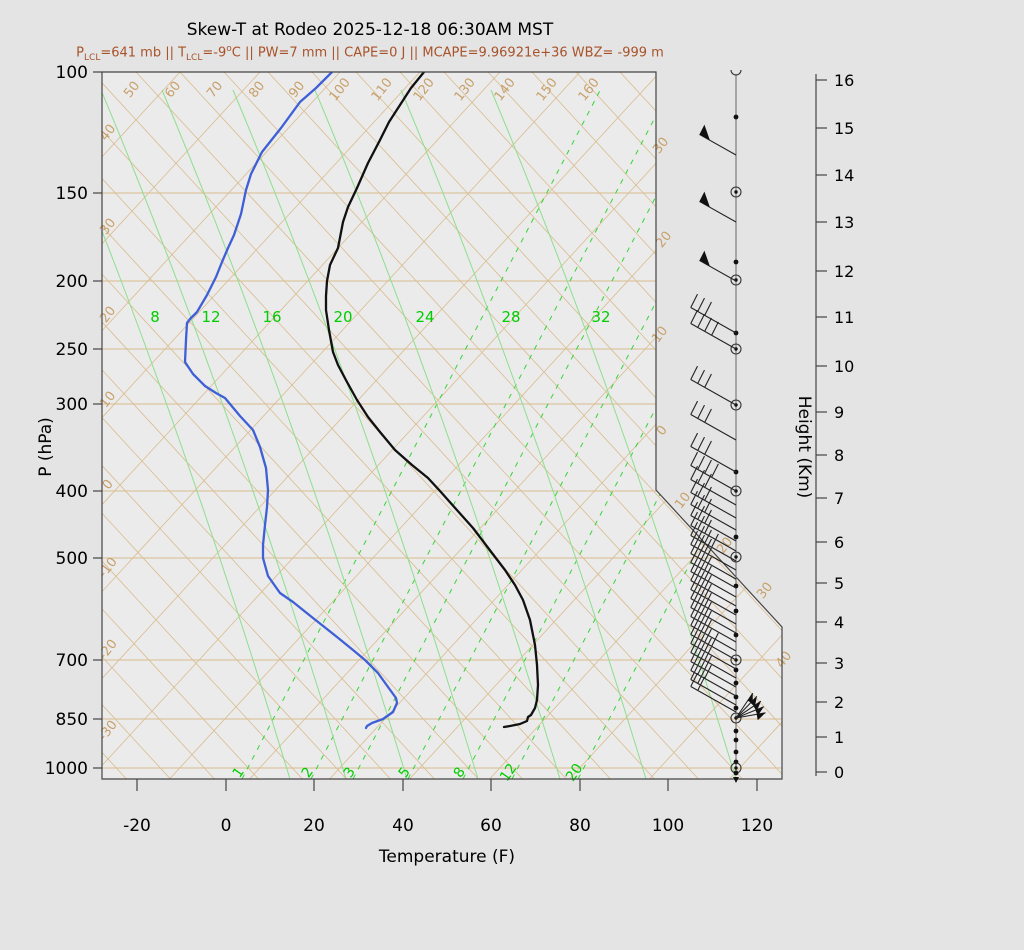 The width and height of the screenshot is (1024, 950). What do you see at coordinates (757, 826) in the screenshot?
I see `temperature-tick-label: 120` at bounding box center [757, 826].